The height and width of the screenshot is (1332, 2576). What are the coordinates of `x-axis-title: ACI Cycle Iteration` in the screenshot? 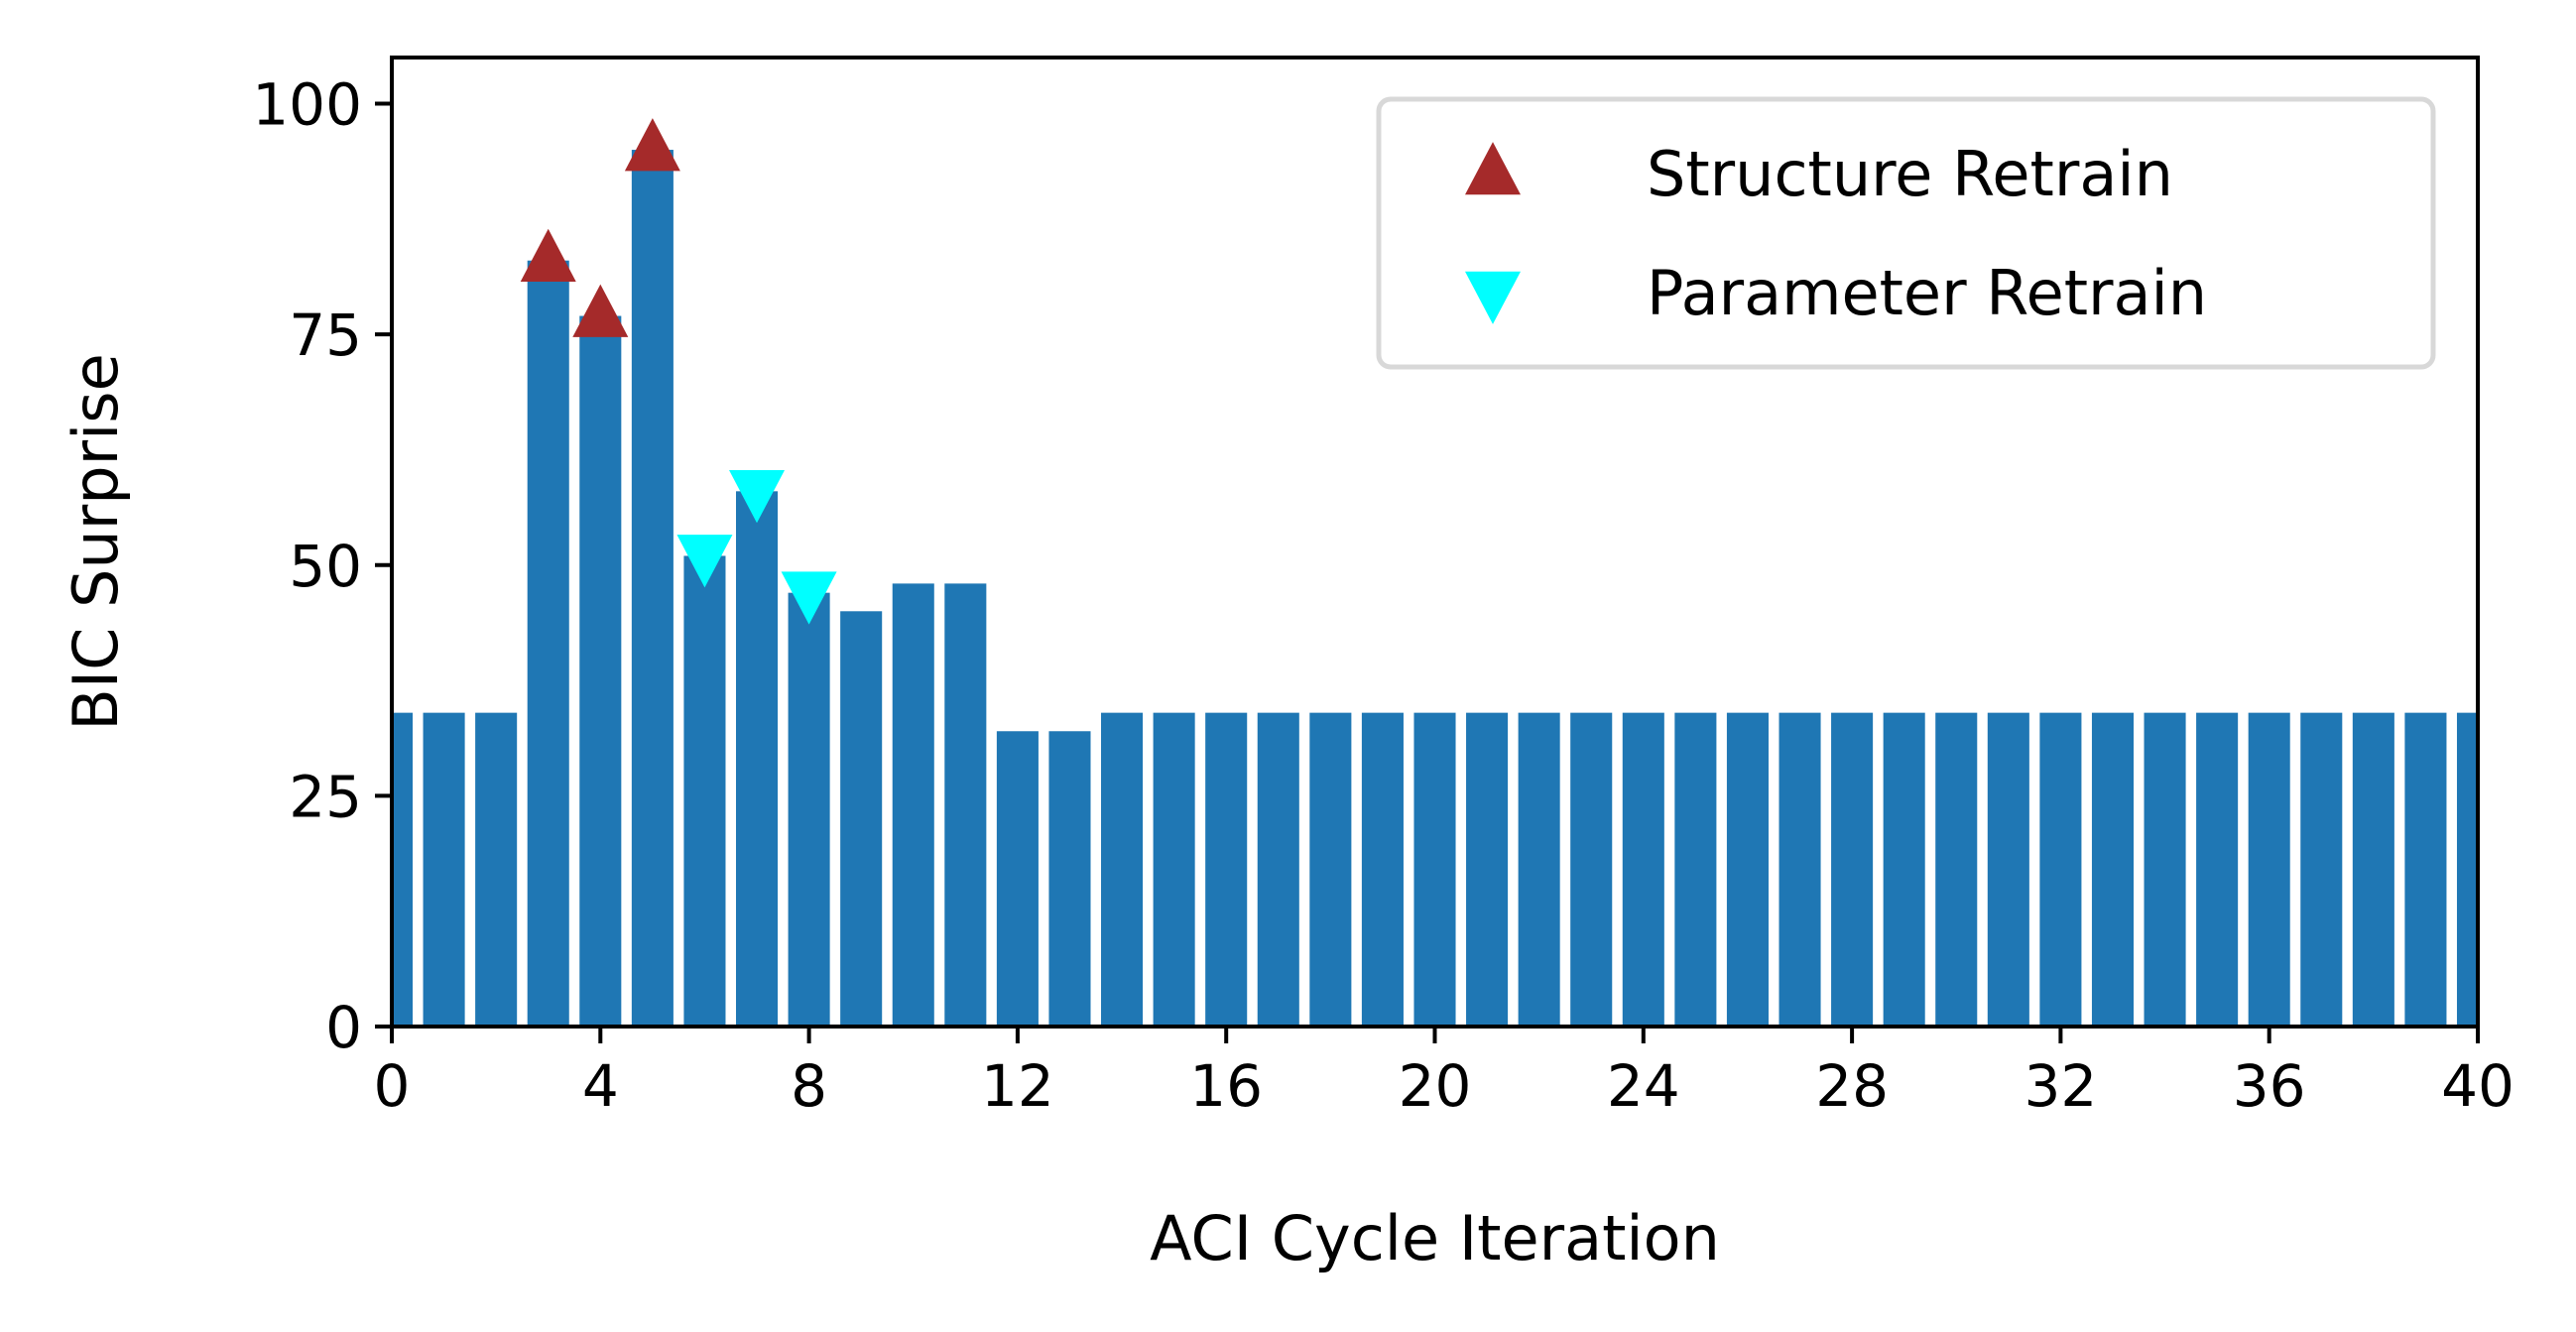 It's located at (1435, 1238).